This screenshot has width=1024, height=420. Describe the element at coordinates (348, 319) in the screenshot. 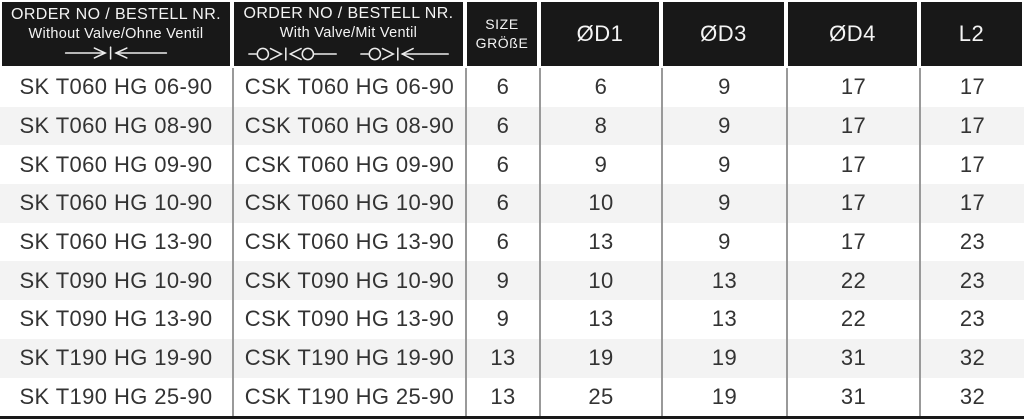

I see `cell-order-with-valve: CSK T090 HG 13-90` at that location.